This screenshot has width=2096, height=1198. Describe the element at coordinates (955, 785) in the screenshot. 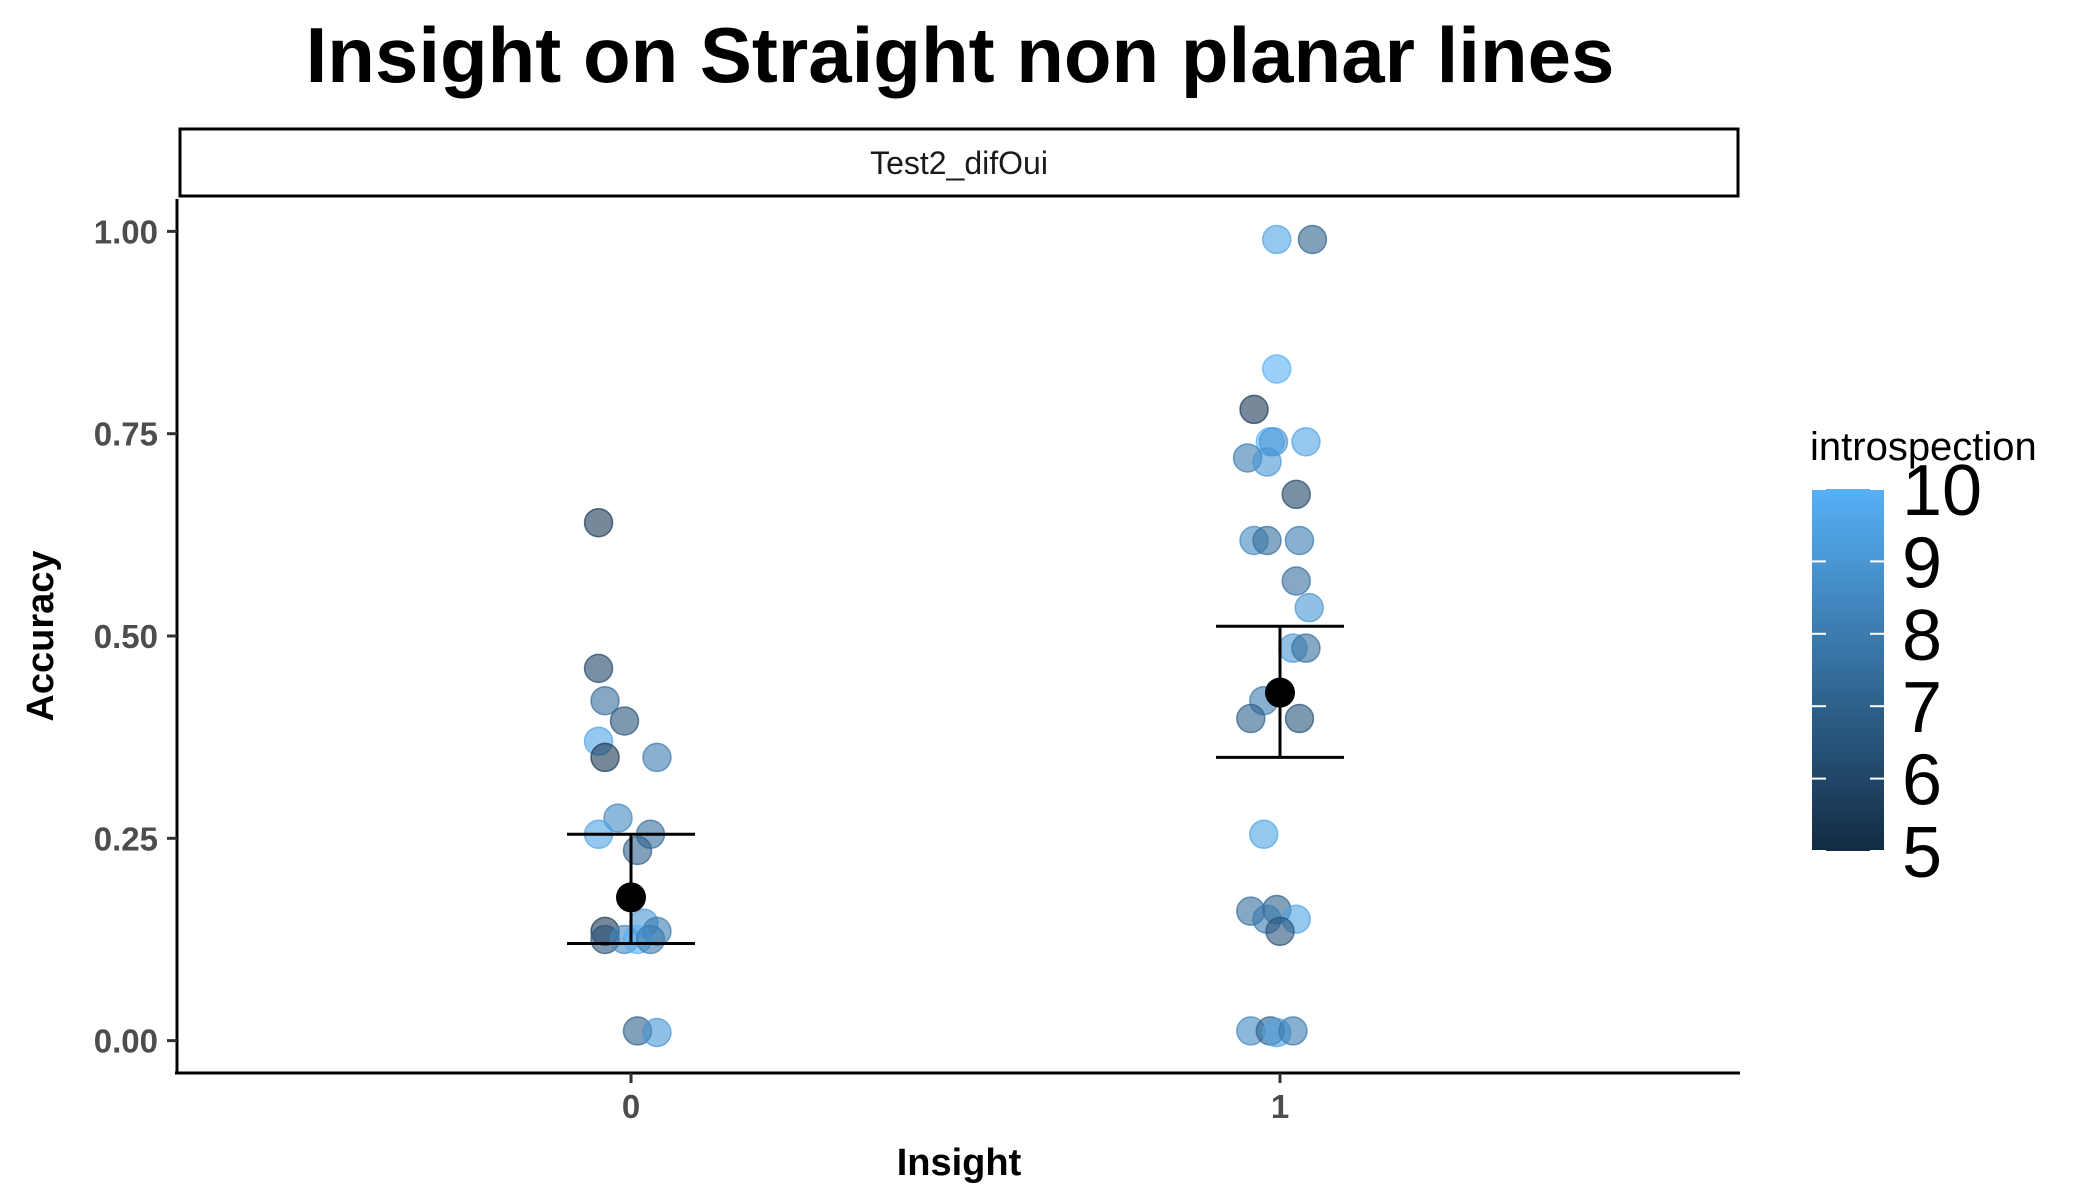

I see `mean-error-bars-layer` at that location.